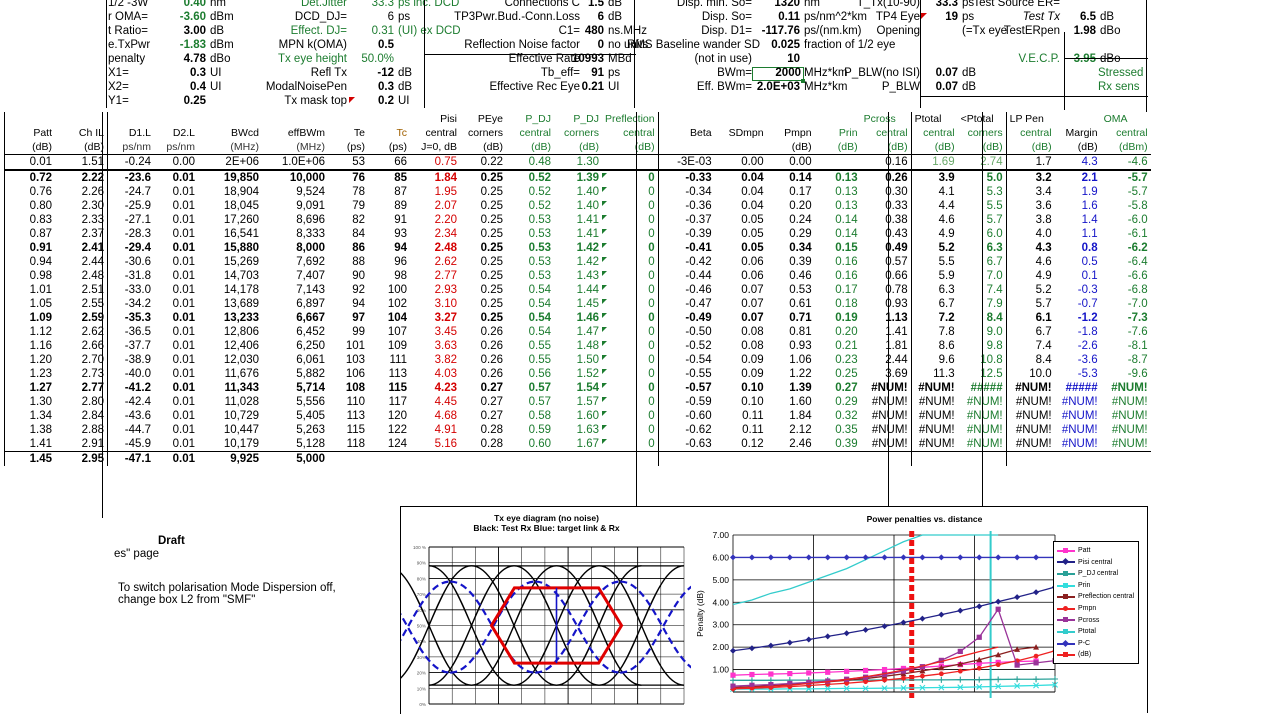 This screenshot has width=1267, height=717. Describe the element at coordinates (92, 262) in the screenshot. I see `table-cell: 2.44` at that location.